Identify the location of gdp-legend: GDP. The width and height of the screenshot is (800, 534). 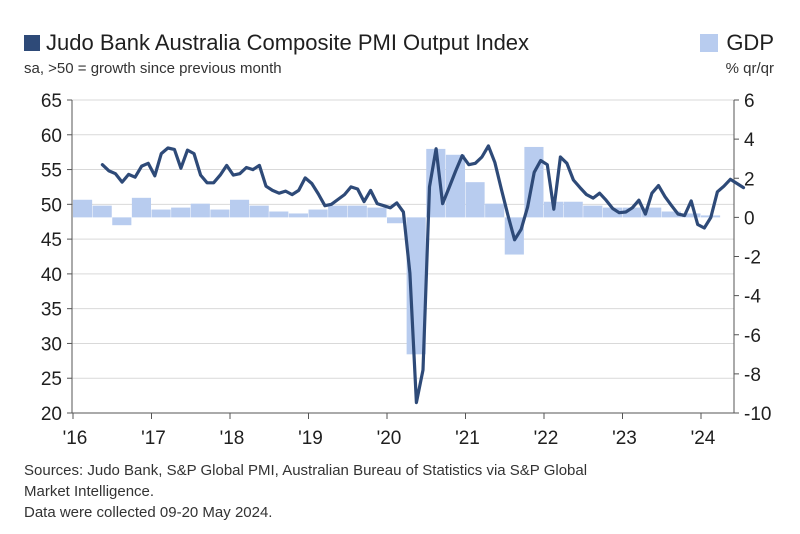
(737, 43).